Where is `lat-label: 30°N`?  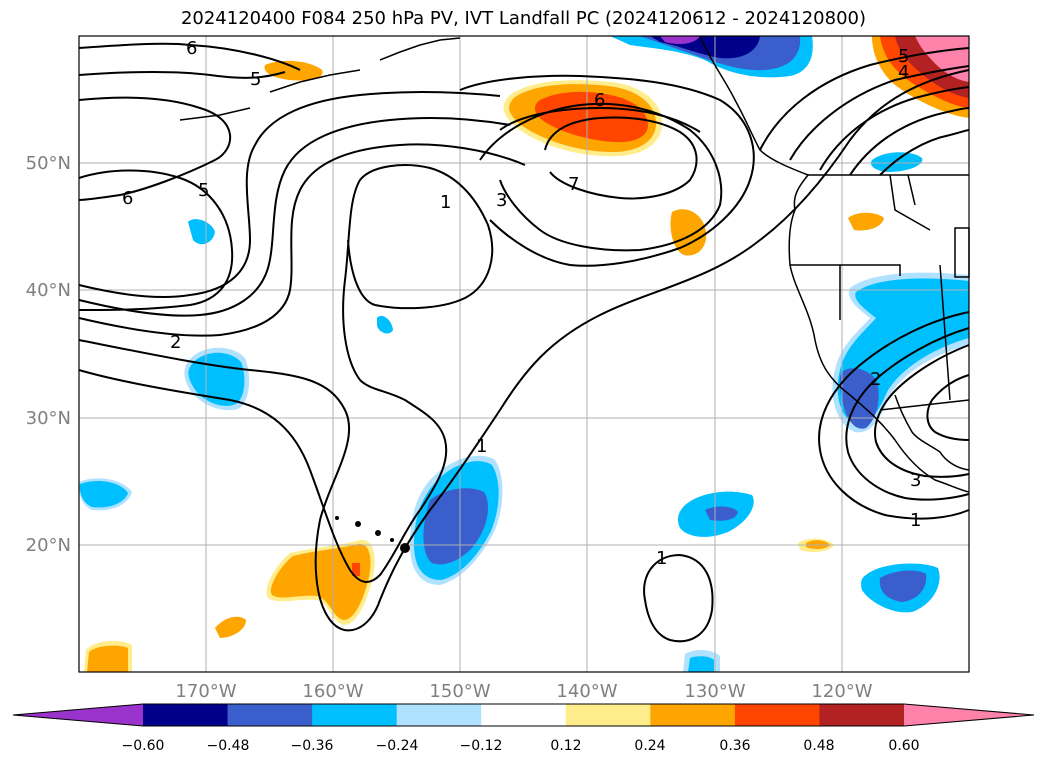
lat-label: 30°N is located at coordinates (48, 418).